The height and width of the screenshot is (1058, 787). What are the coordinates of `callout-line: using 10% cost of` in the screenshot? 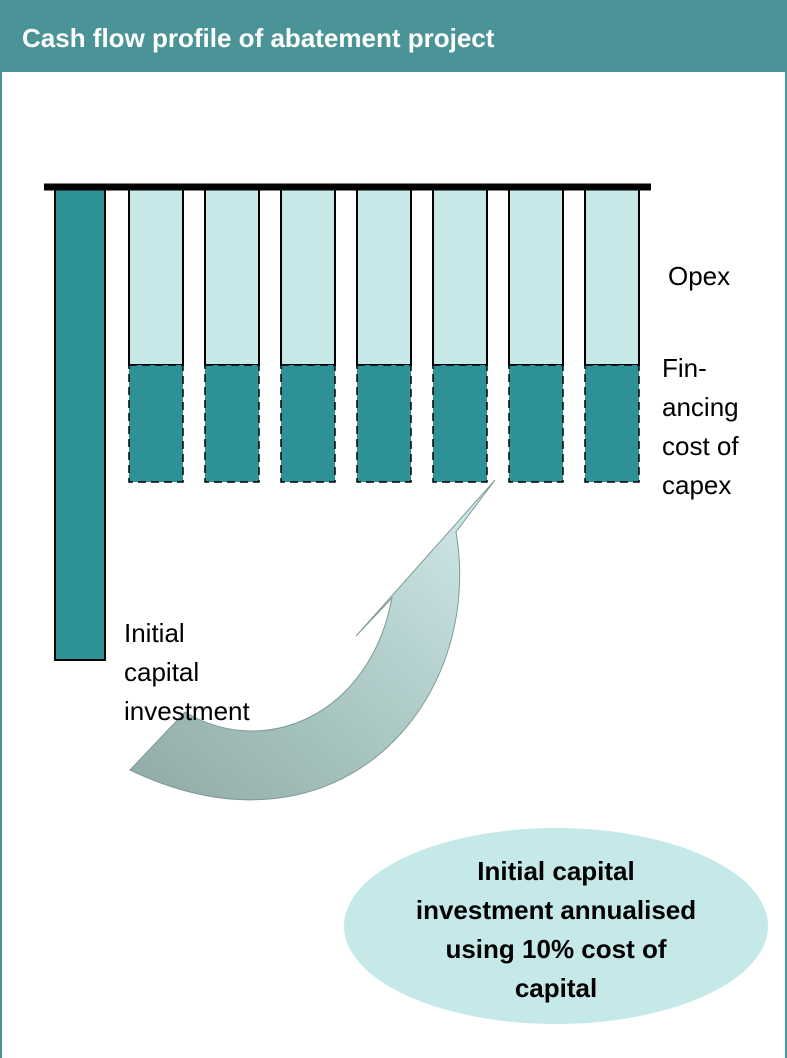 It's located at (555, 949).